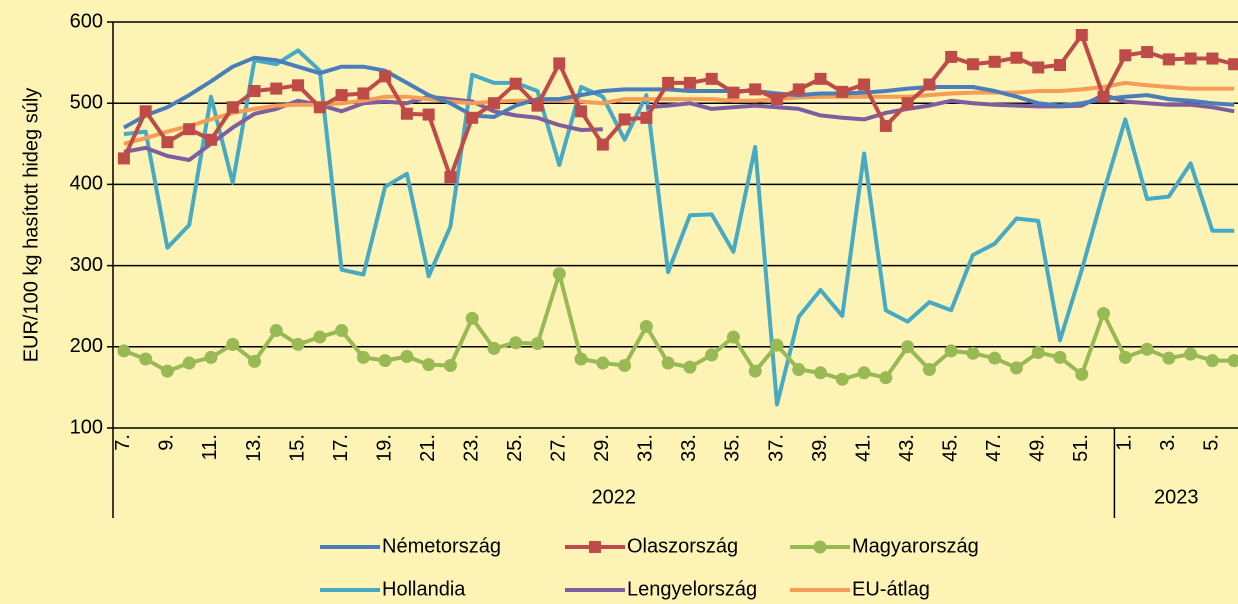 The width and height of the screenshot is (1238, 604). What do you see at coordinates (123, 442) in the screenshot?
I see `x-tick-label: 7.` at bounding box center [123, 442].